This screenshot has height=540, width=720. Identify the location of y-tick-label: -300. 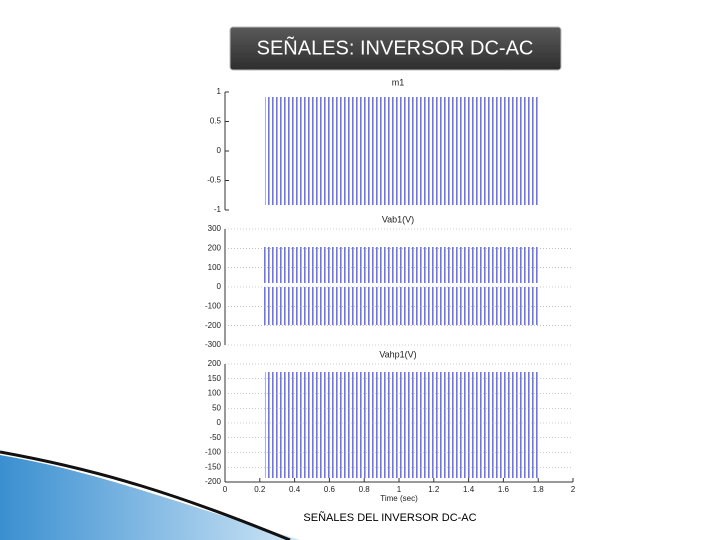
(213, 344).